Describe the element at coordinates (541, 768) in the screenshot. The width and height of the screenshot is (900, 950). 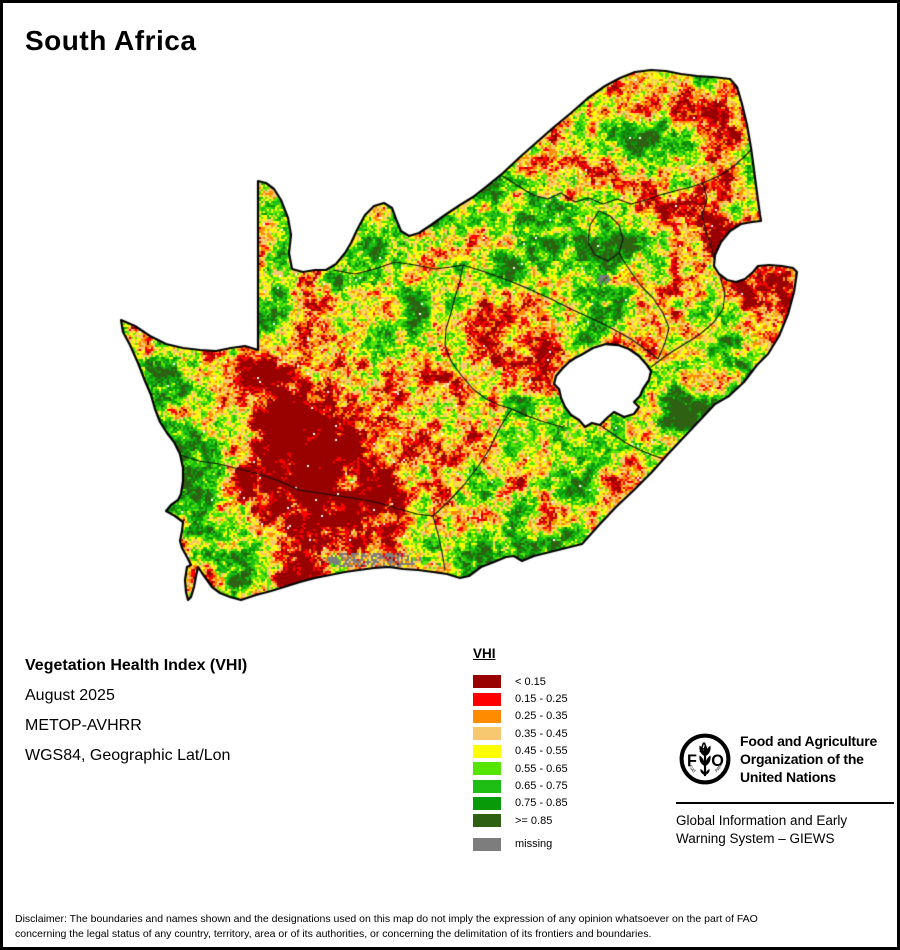
I see `legend-label: 0.55 - 0.65` at that location.